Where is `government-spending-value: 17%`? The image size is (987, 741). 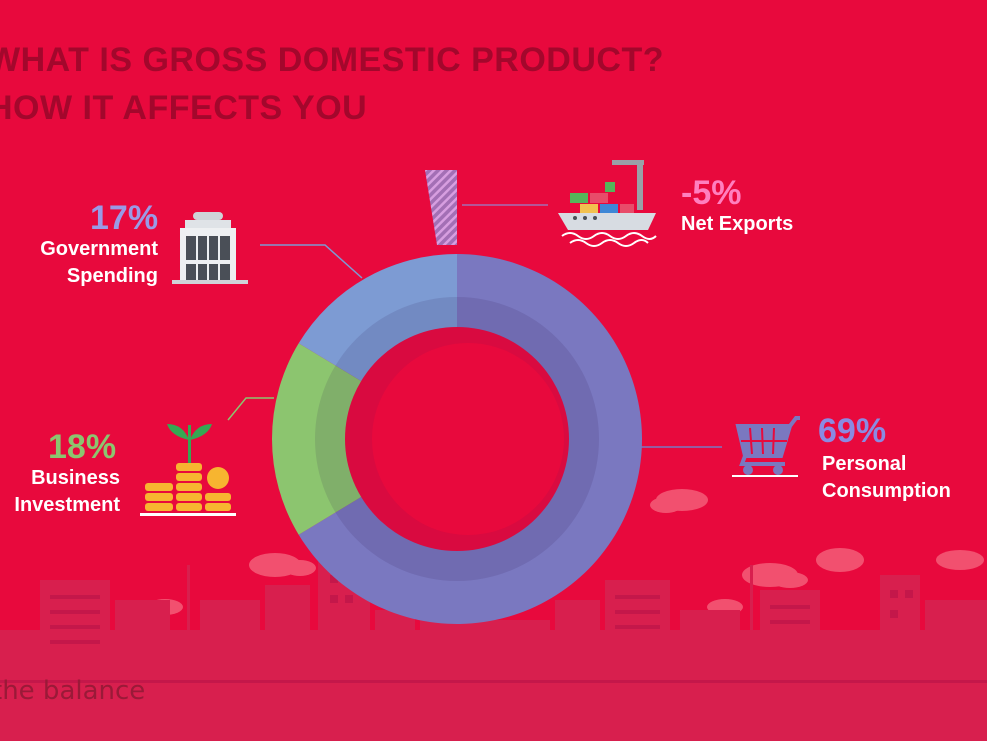 government-spending-value: 17% is located at coordinates (124, 218).